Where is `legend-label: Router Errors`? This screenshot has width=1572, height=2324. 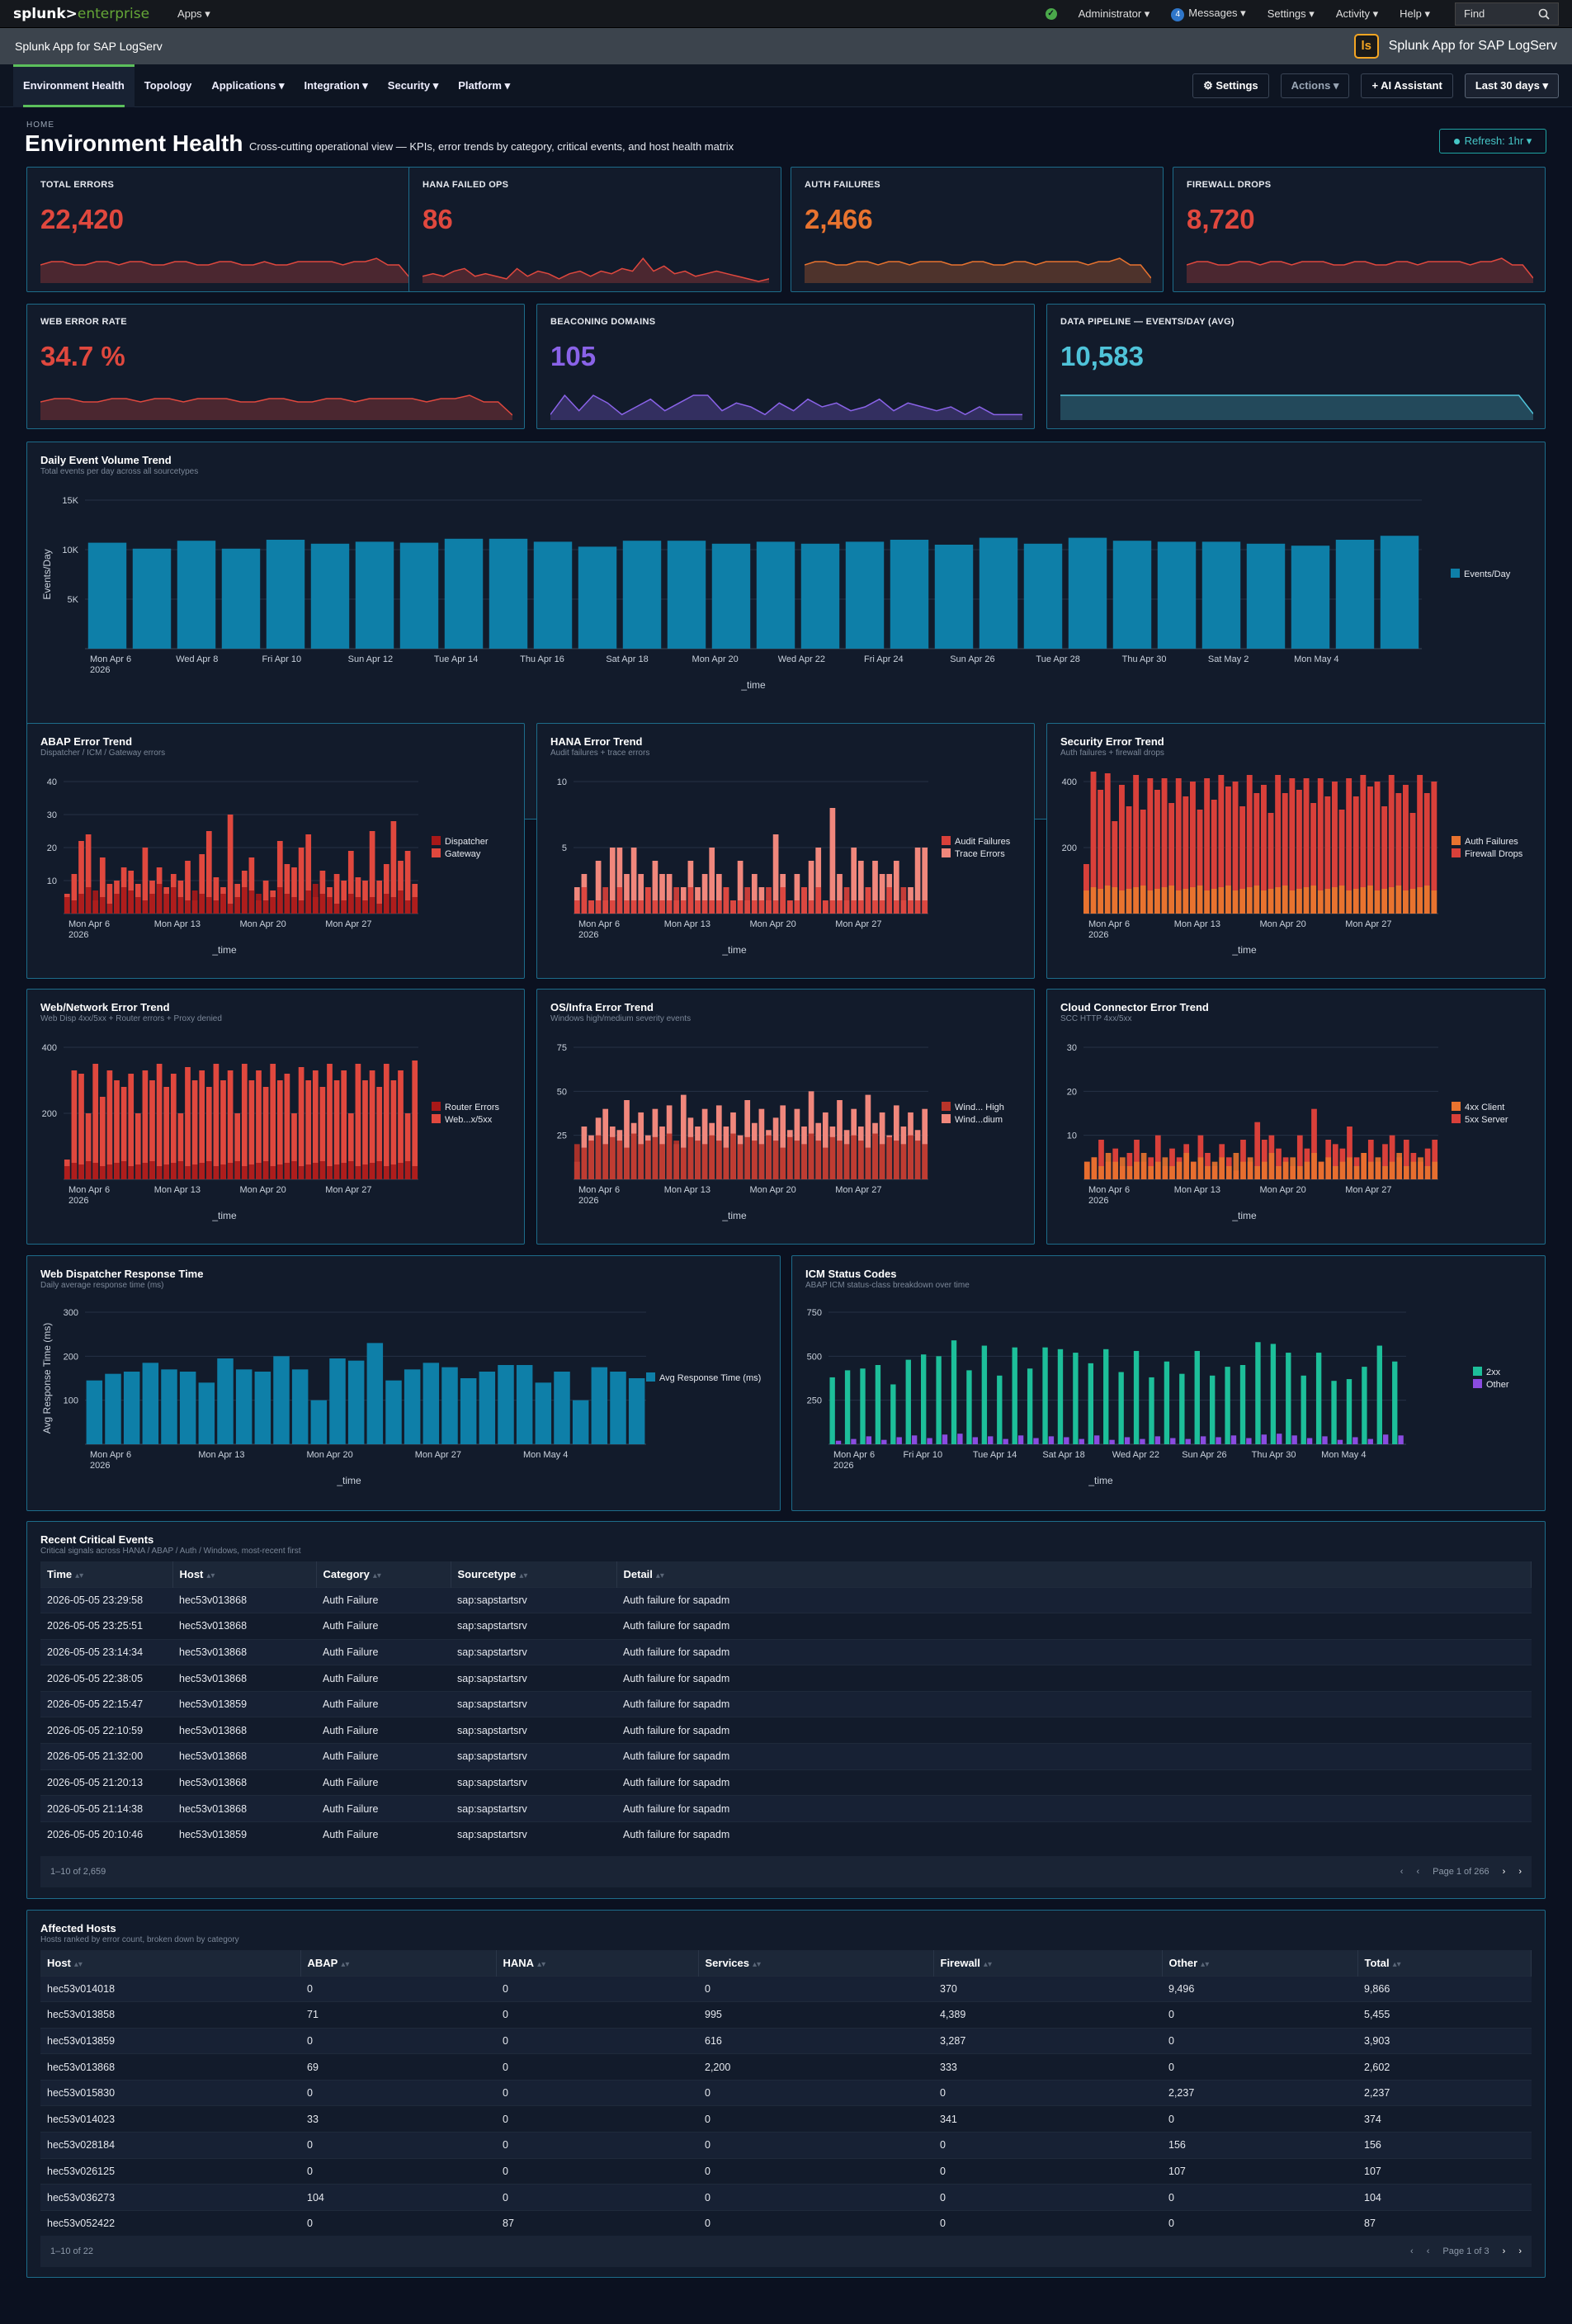
legend-label: Router Errors is located at coordinates (473, 1108).